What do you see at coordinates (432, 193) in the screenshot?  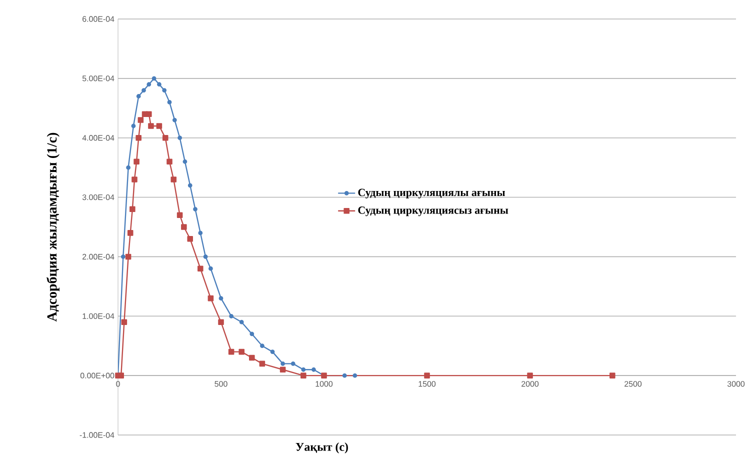 I see `legend-label: Судың циркуляциялы ағыны` at bounding box center [432, 193].